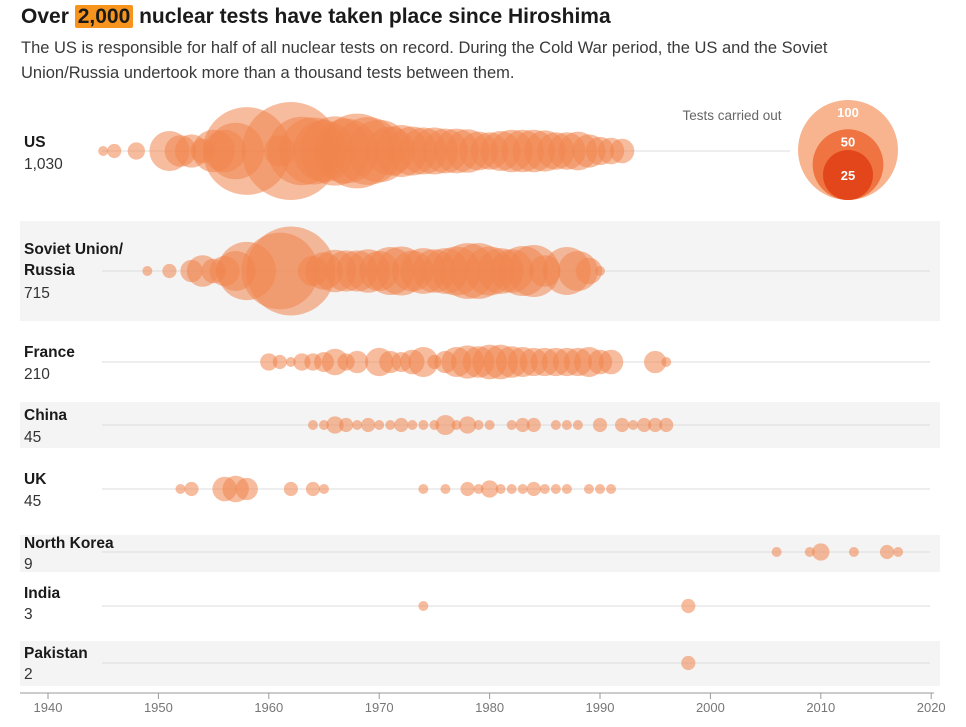  I want to click on title-highlight: 2,000, so click(104, 16).